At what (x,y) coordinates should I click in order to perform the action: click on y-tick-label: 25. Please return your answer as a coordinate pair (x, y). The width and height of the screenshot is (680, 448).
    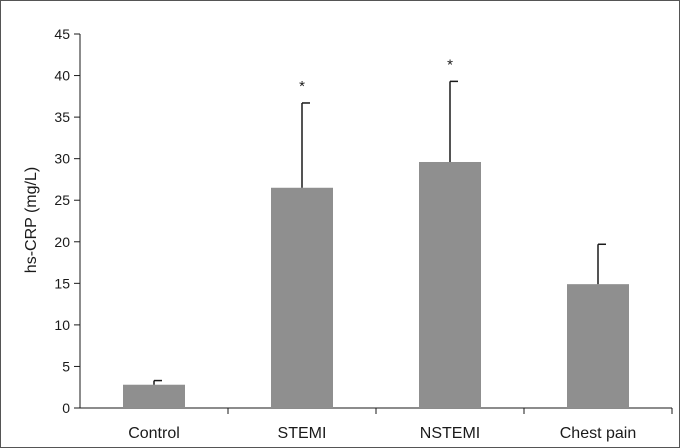
    Looking at the image, I should click on (62, 200).